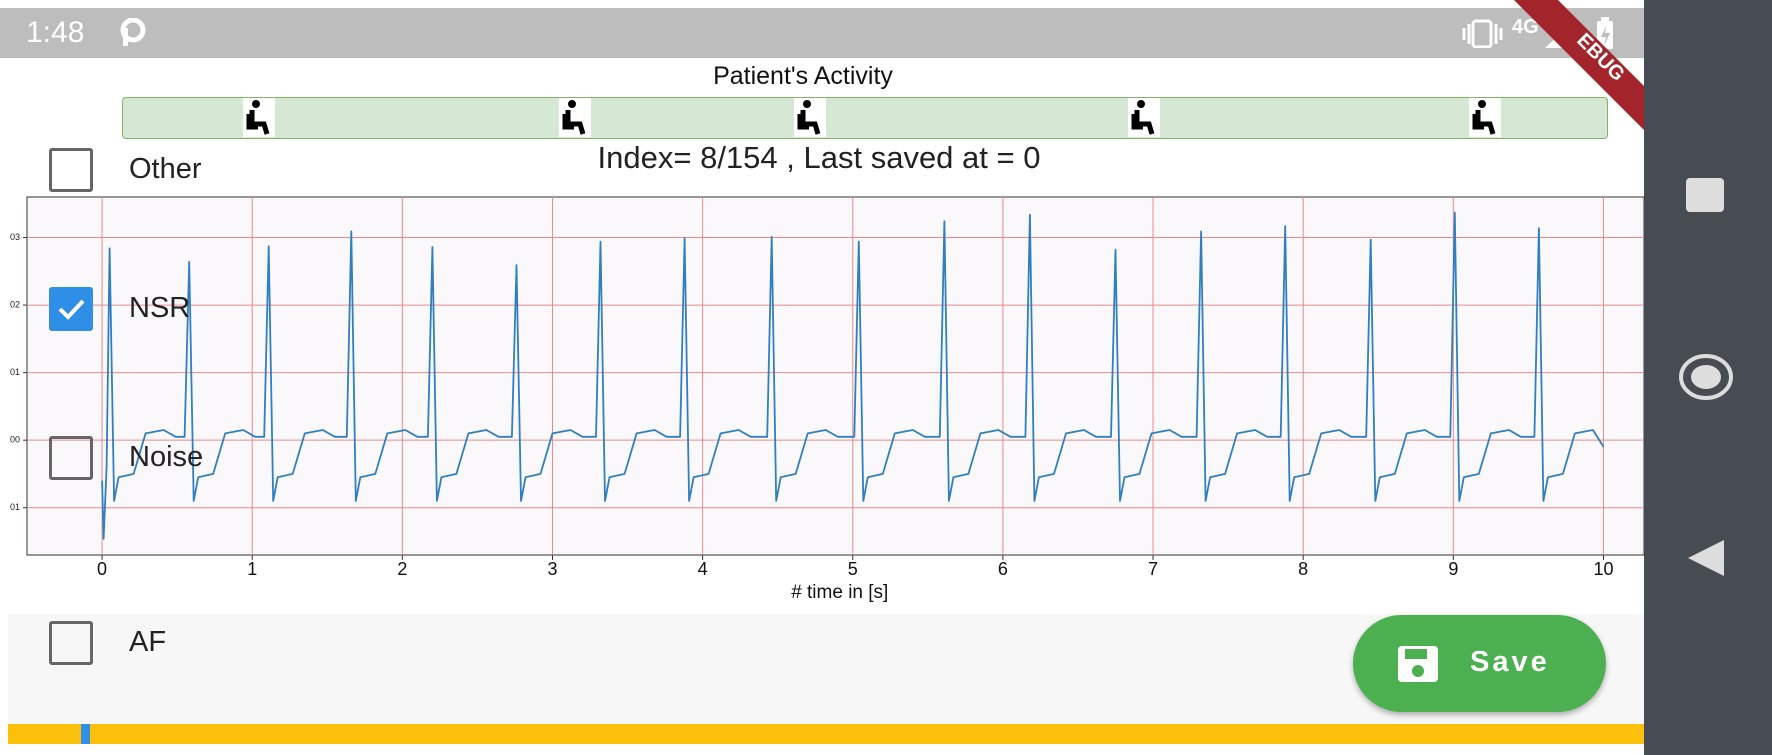  I want to click on y-tick-label: 03, so click(15, 237).